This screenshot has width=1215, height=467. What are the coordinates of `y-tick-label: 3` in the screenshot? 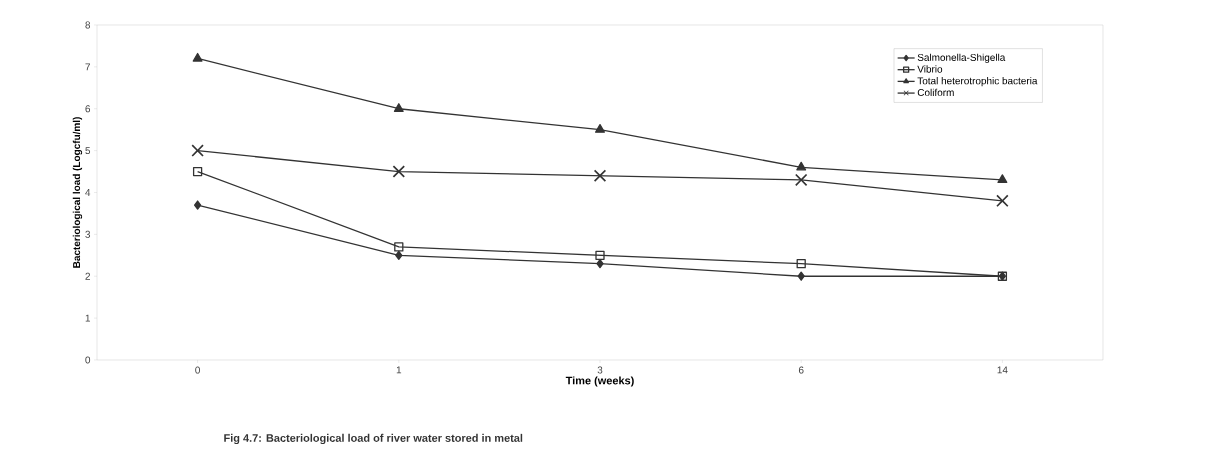 It's located at (88, 234).